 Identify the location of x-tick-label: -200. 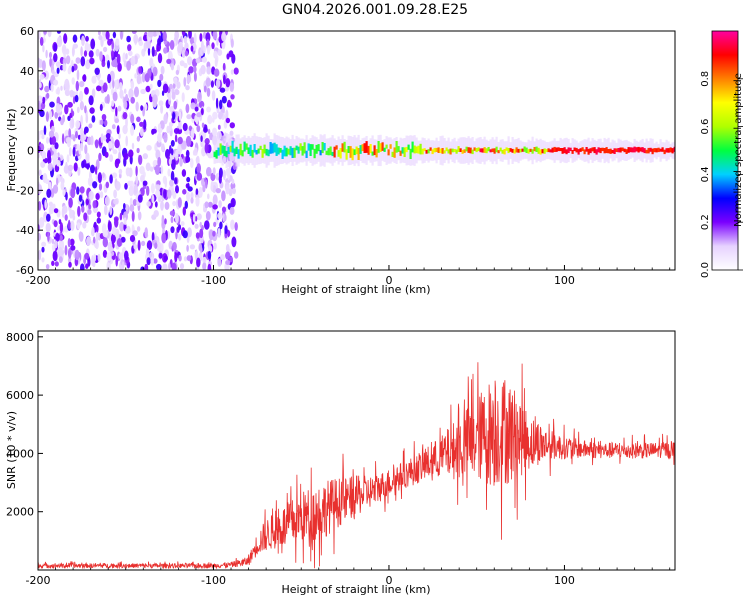
(38, 580).